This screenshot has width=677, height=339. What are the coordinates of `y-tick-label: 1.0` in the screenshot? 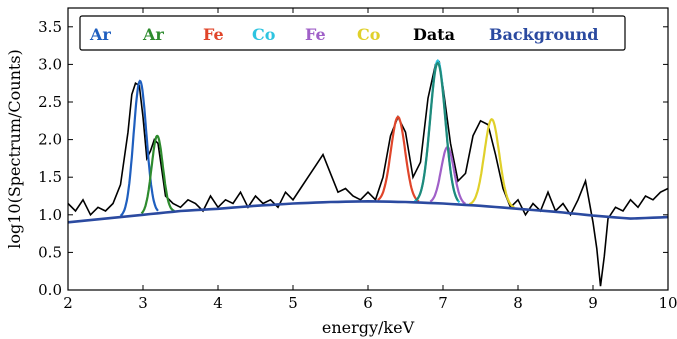 It's located at (50, 215).